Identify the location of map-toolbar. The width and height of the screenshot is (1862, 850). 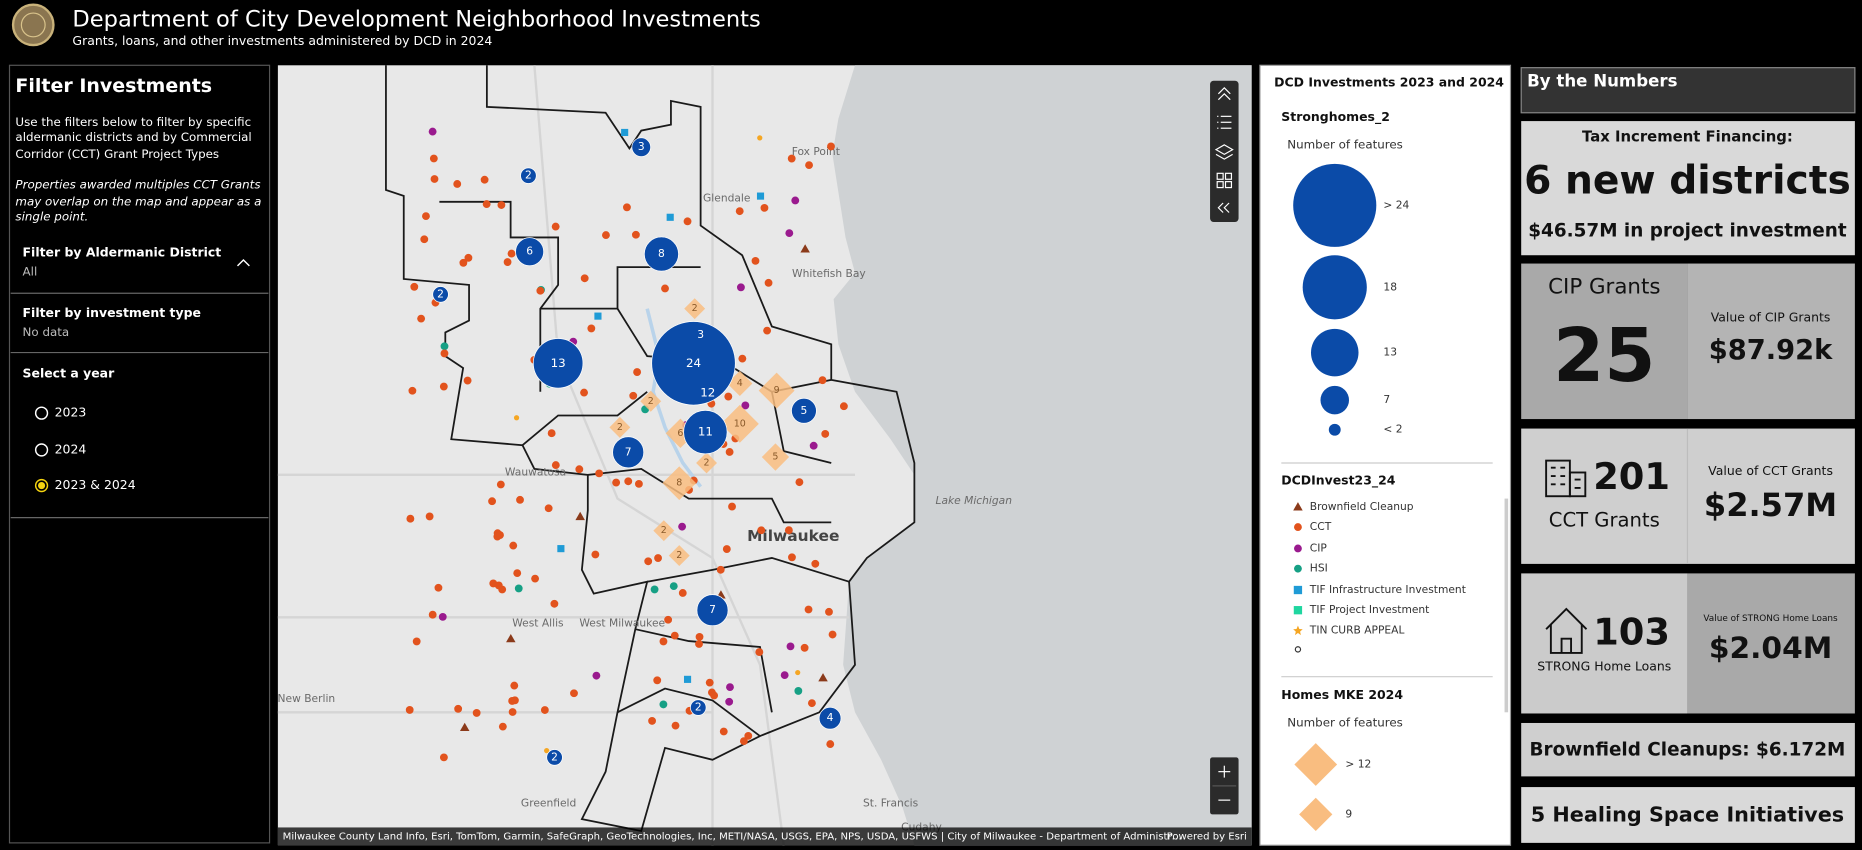
(1224, 151).